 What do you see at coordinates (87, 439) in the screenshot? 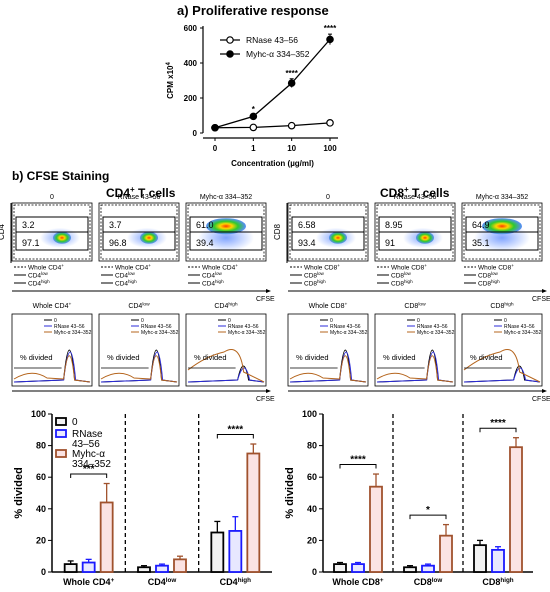
I see `bar-legend-label: RNase 43–56` at bounding box center [87, 439].